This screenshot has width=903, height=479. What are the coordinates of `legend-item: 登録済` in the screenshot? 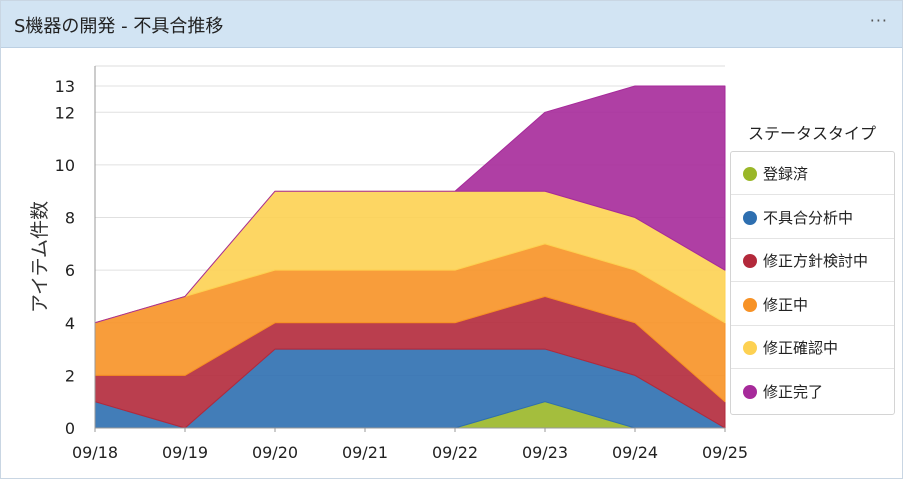 It's located at (812, 173).